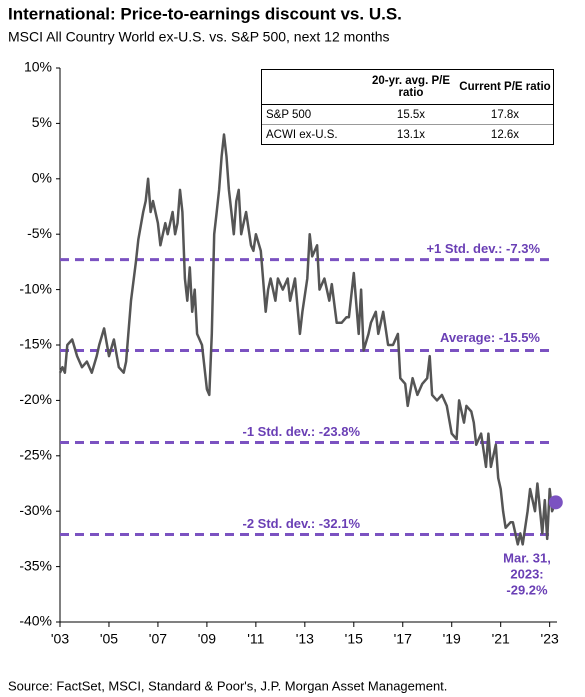  Describe the element at coordinates (505, 114) in the screenshot. I see `cell: 17.8x` at that location.